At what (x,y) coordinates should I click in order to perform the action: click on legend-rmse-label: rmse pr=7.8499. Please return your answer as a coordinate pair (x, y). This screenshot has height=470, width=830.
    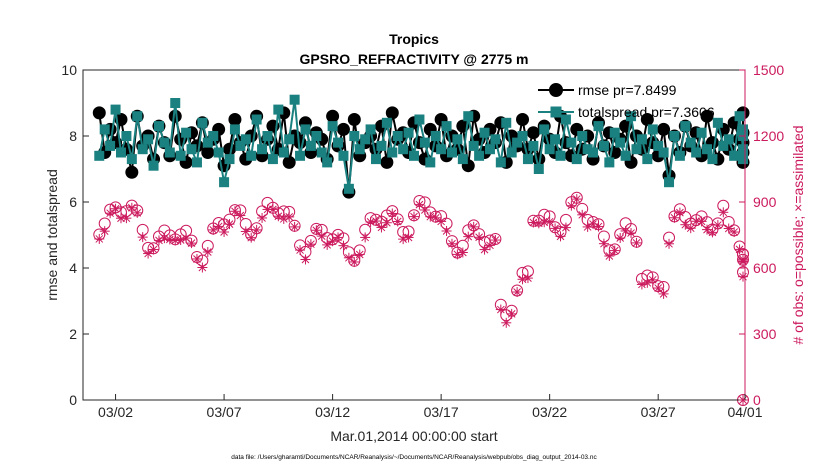
    Looking at the image, I should click on (627, 90).